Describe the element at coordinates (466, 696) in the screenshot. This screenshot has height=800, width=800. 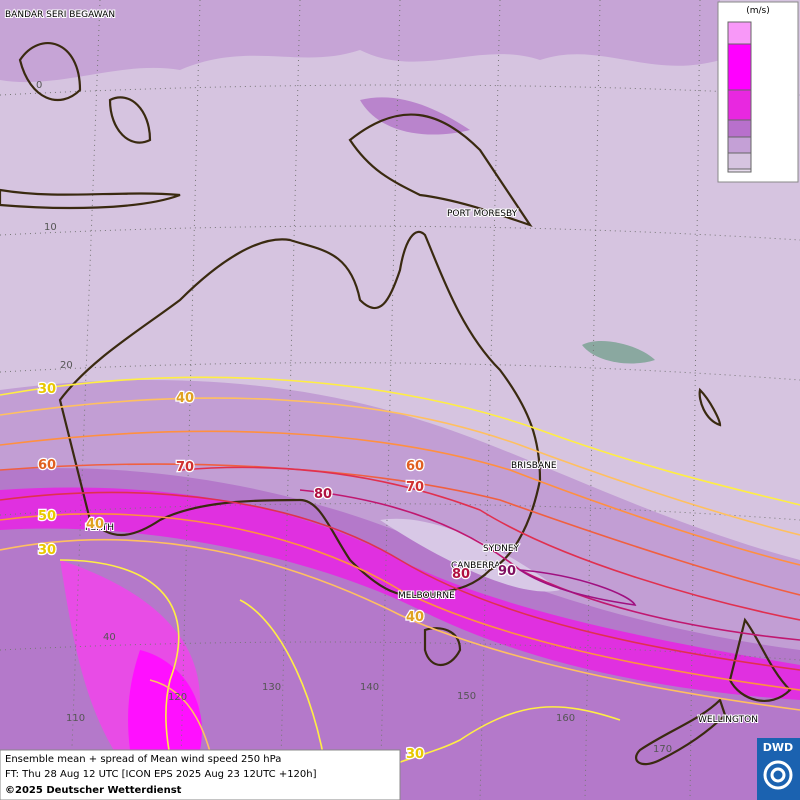
I see `grid-label: 150` at that location.